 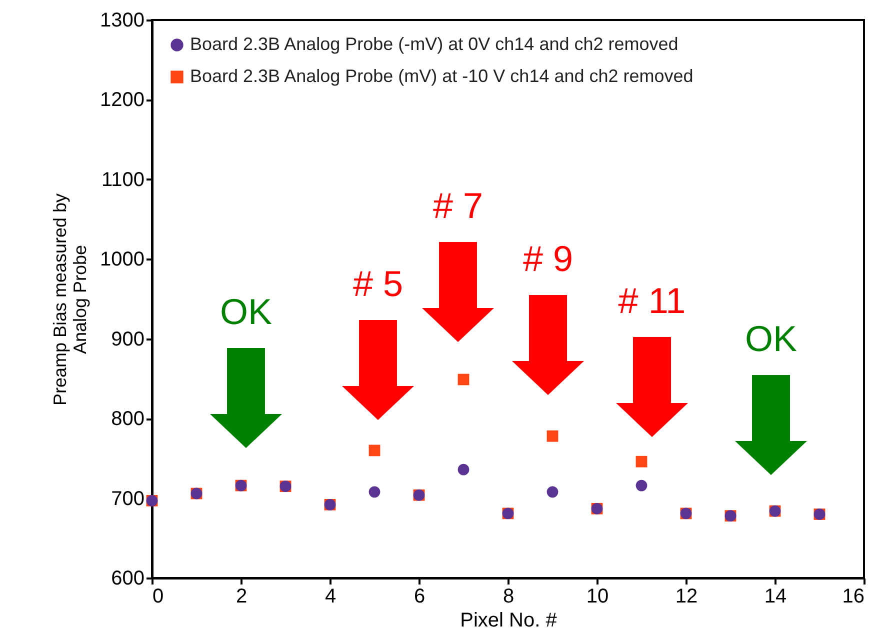 I want to click on annotation: # 5, so click(x=378, y=283).